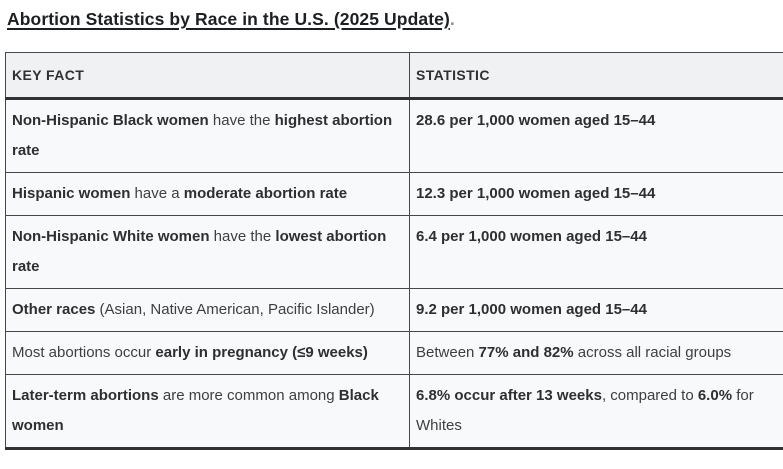  I want to click on statistic-cell-text: across all racial groups, so click(652, 352).